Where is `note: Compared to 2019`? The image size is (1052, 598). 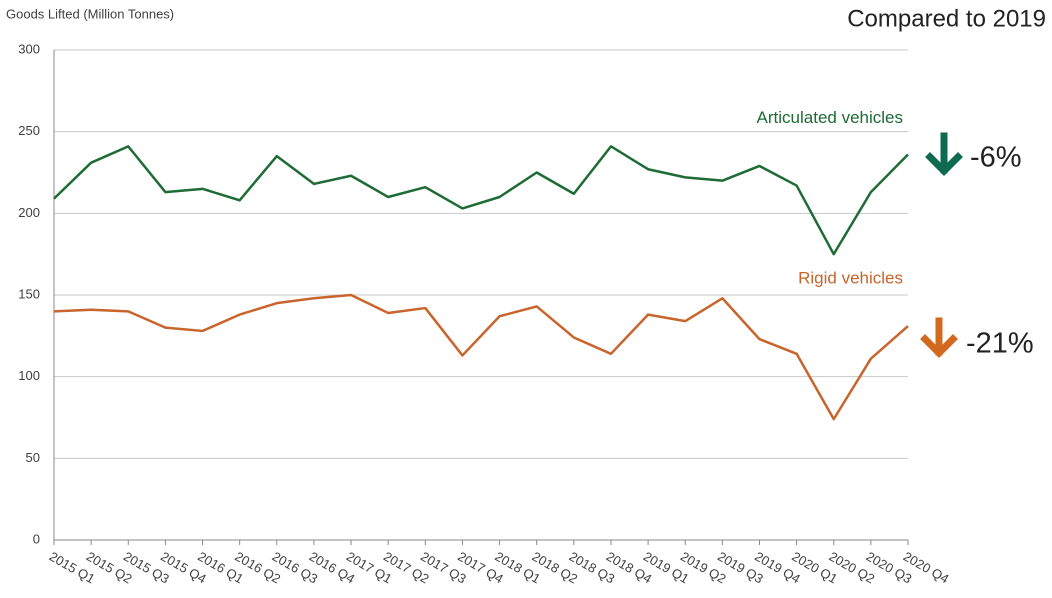 note: Compared to 2019 is located at coordinates (946, 18).